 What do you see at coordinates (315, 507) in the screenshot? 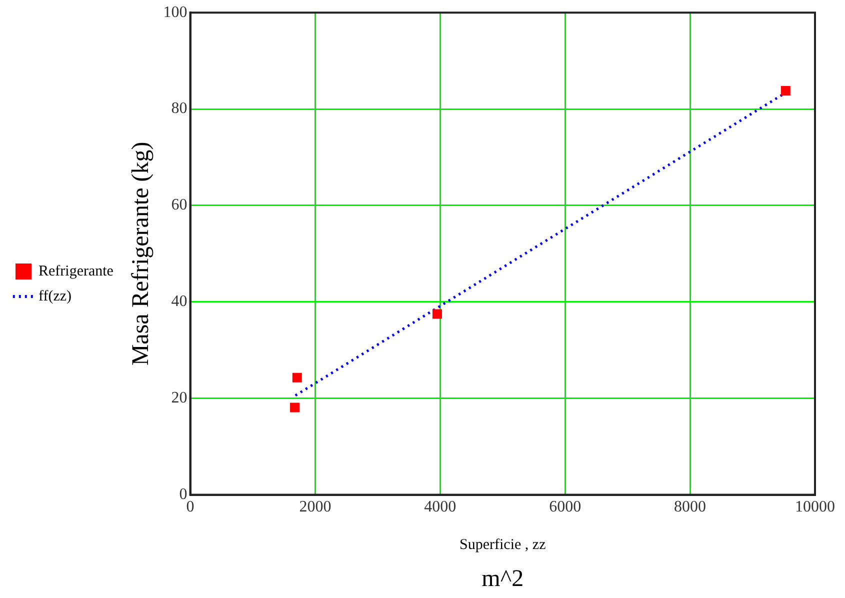
I see `x-tick-label: 2000` at bounding box center [315, 507].